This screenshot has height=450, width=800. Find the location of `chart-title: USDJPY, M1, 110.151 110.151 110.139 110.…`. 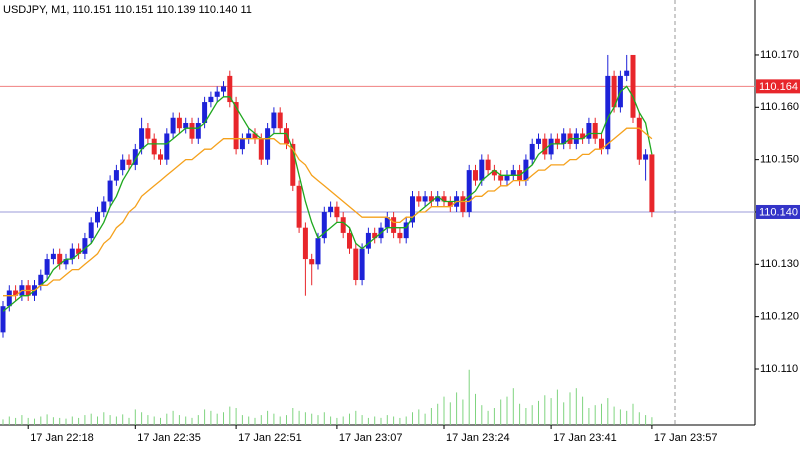

chart-title: USDJPY, M1, 110.151 110.151 110.139 110.… is located at coordinates (127, 10).